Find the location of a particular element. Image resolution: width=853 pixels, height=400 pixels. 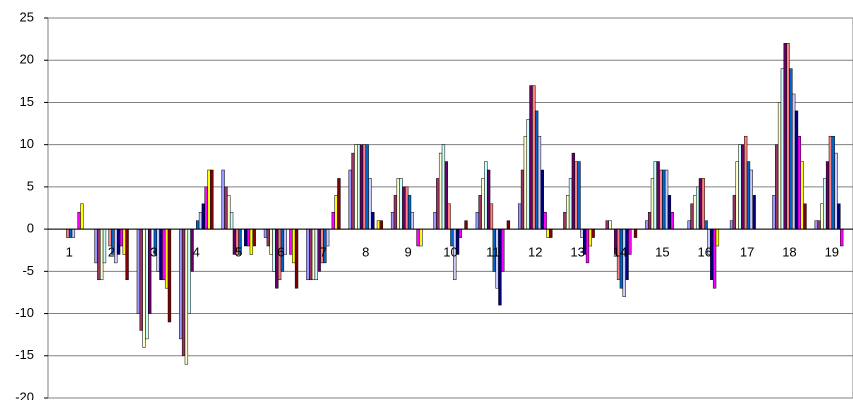

x-tick-label: 18 is located at coordinates (789, 252).